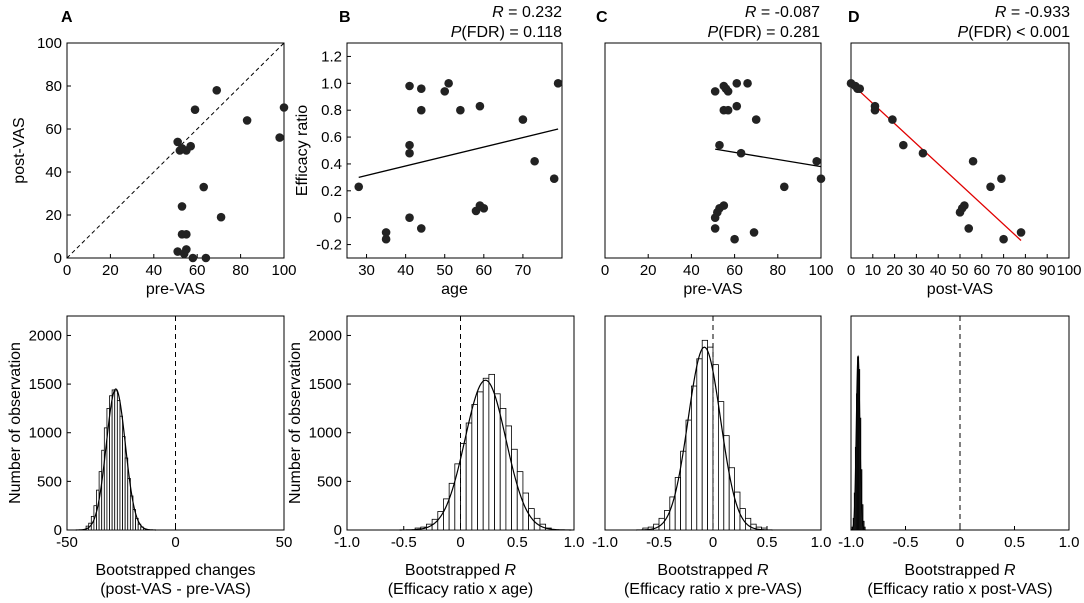 The height and width of the screenshot is (603, 1084). Describe the element at coordinates (15, 423) in the screenshot. I see `a-hist-ylabel: Number of observation` at that location.